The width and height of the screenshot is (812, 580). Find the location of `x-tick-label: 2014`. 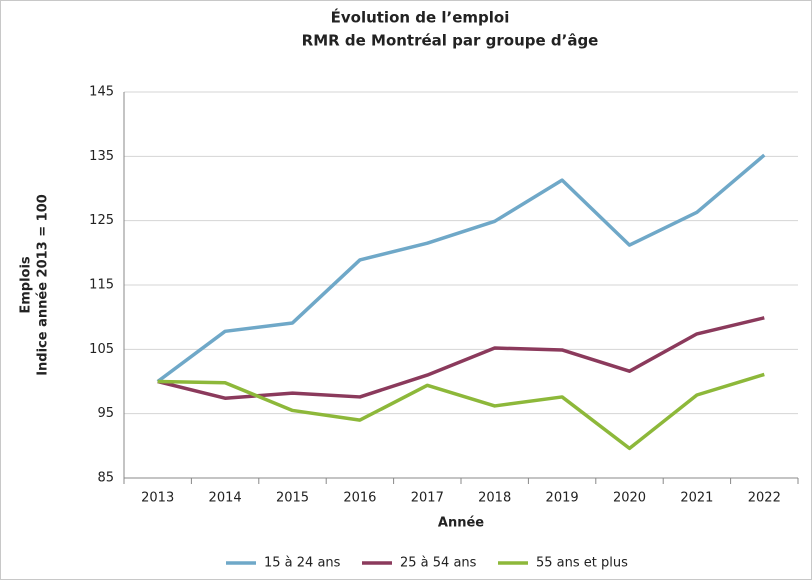

x-tick-label: 2014 is located at coordinates (225, 498).